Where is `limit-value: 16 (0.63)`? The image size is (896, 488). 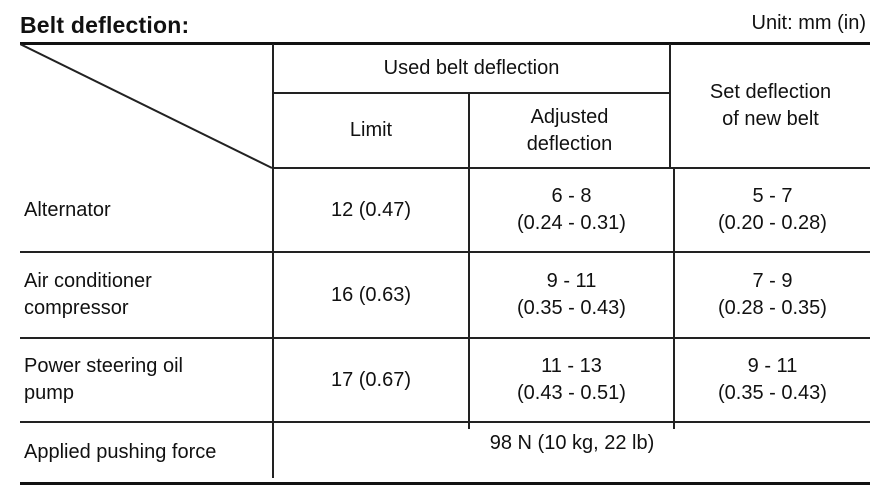
limit-value: 16 (0.63) is located at coordinates (371, 294).